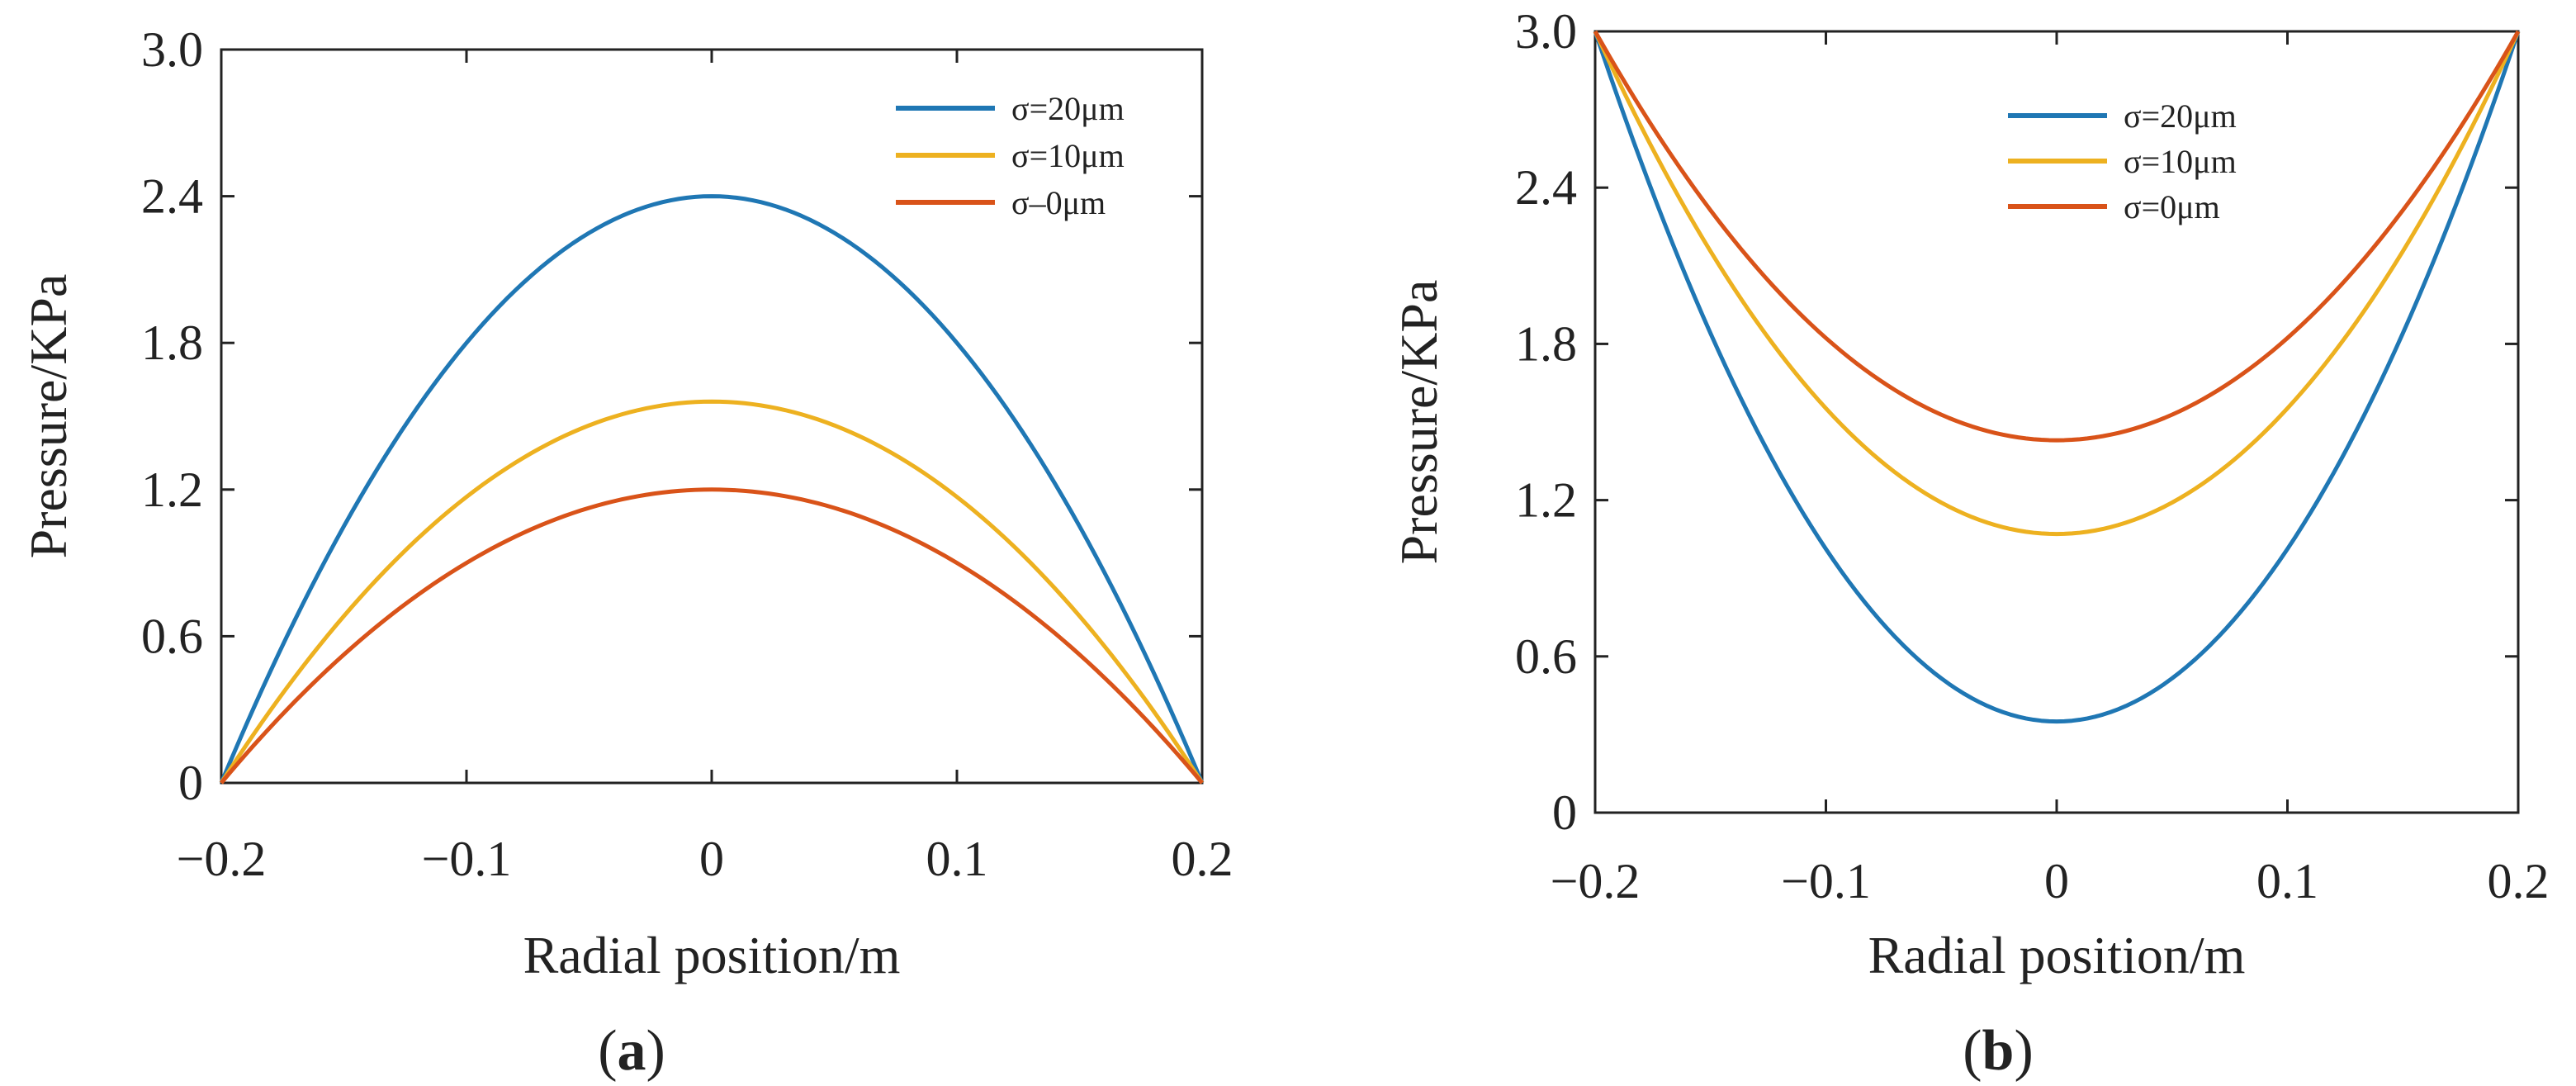 Image resolution: width=2576 pixels, height=1086 pixels. What do you see at coordinates (1010, 155) in the screenshot?
I see `legend: σ=20μm σ=10μm σ–0μm` at bounding box center [1010, 155].